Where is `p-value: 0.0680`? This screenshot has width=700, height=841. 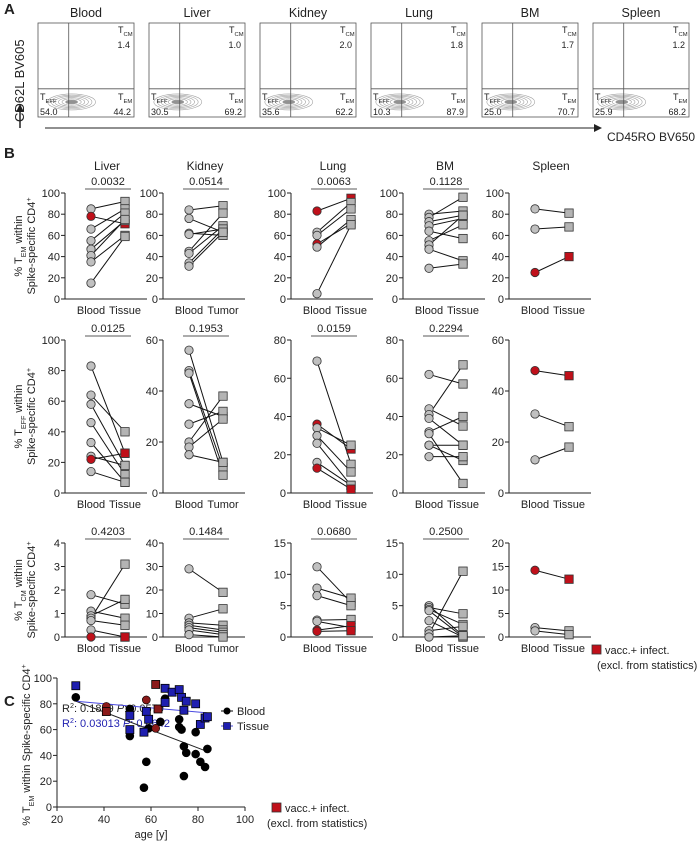
p-value: 0.0680 is located at coordinates (334, 532).